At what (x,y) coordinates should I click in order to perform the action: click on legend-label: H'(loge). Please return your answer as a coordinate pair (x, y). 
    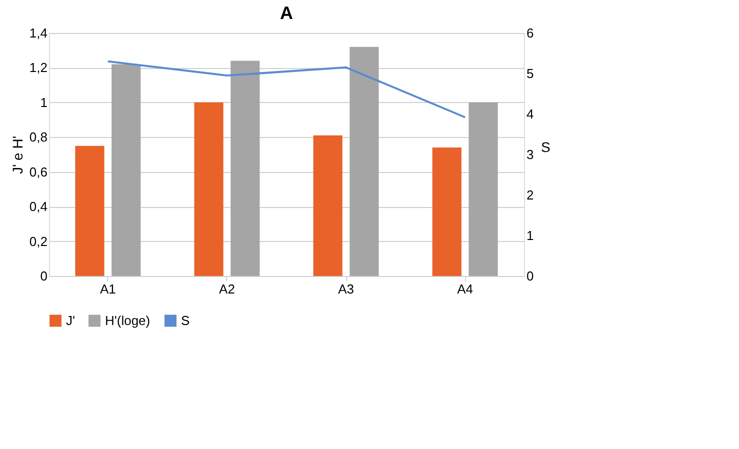
    Looking at the image, I should click on (127, 320).